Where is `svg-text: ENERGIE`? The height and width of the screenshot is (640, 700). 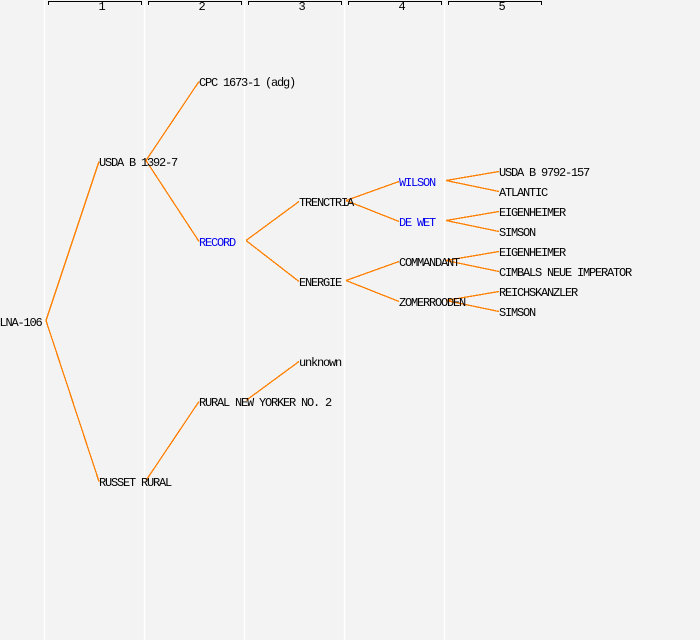 svg-text: ENERGIE is located at coordinates (320, 283).